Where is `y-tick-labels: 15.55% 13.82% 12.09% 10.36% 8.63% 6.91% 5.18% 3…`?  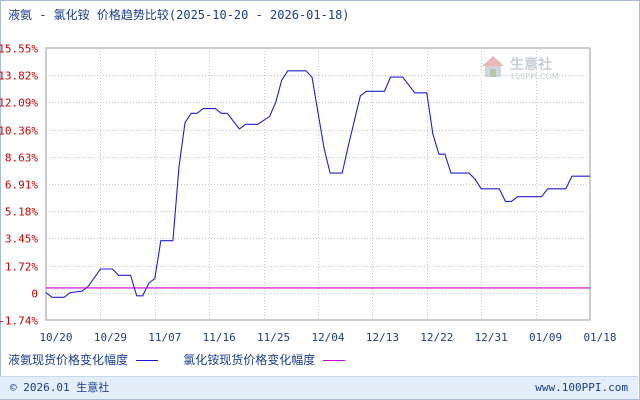 y-tick-labels: 15.55% 13.82% 12.09% 10.36% 8.63% 6.91% 5.18% 3… is located at coordinates (19, 185).